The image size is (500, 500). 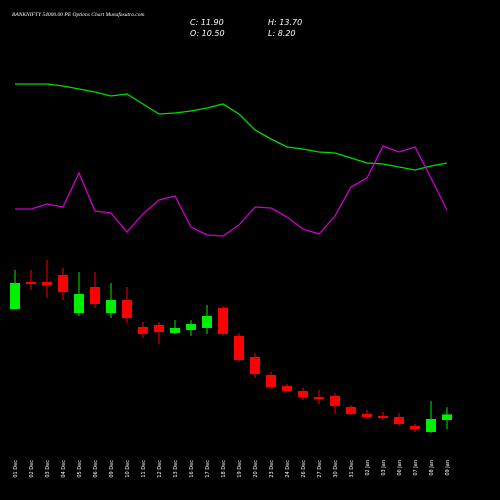 I want to click on x-tick-label: 27 Dec, so click(x=320, y=469).